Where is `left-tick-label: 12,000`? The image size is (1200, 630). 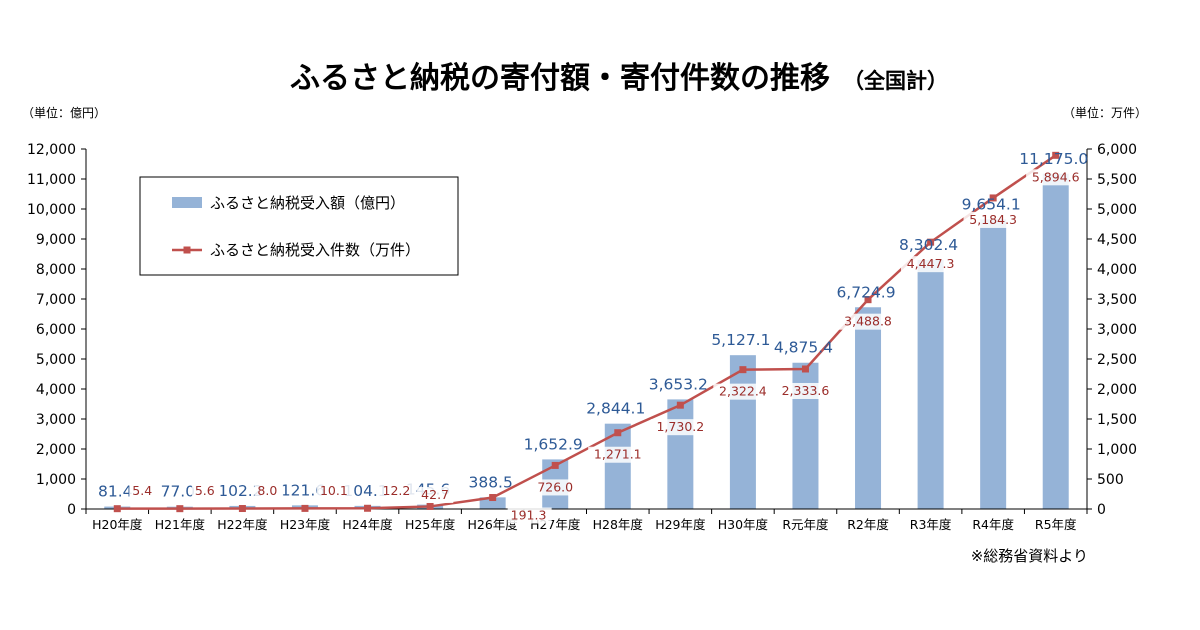 left-tick-label: 12,000 is located at coordinates (51, 150).